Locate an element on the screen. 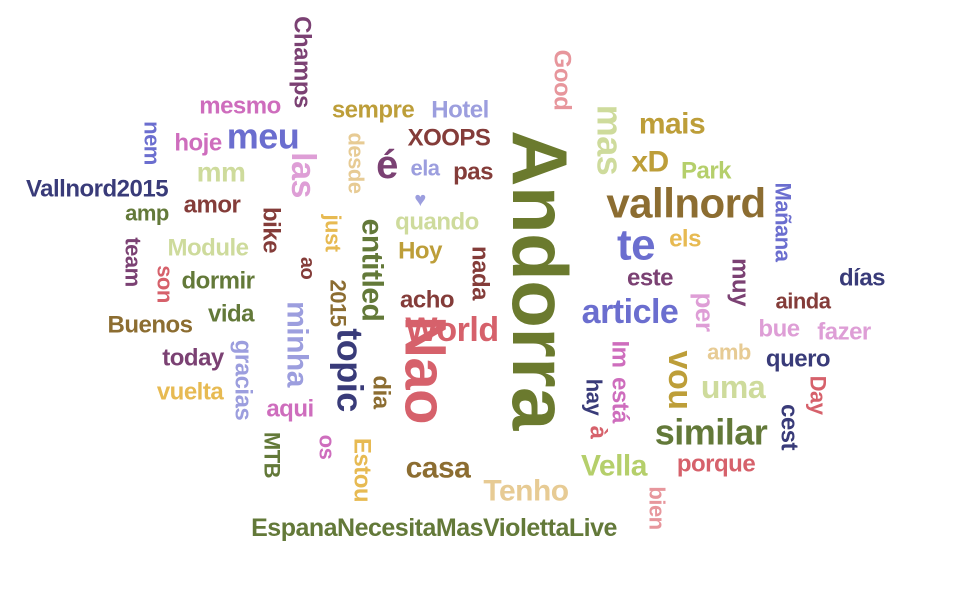 Image resolution: width=960 pixels, height=600 pixels. cloud-word: similar is located at coordinates (711, 432).